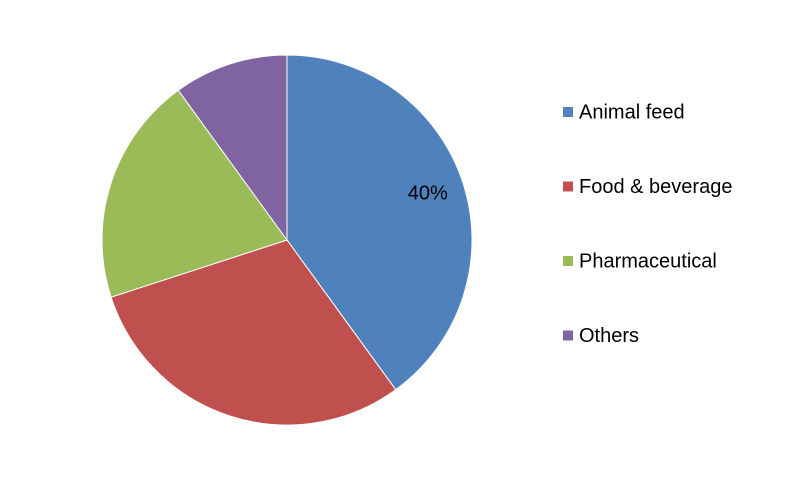 This screenshot has width=800, height=481. Describe the element at coordinates (655, 187) in the screenshot. I see `legend-label: Food & beverage` at that location.